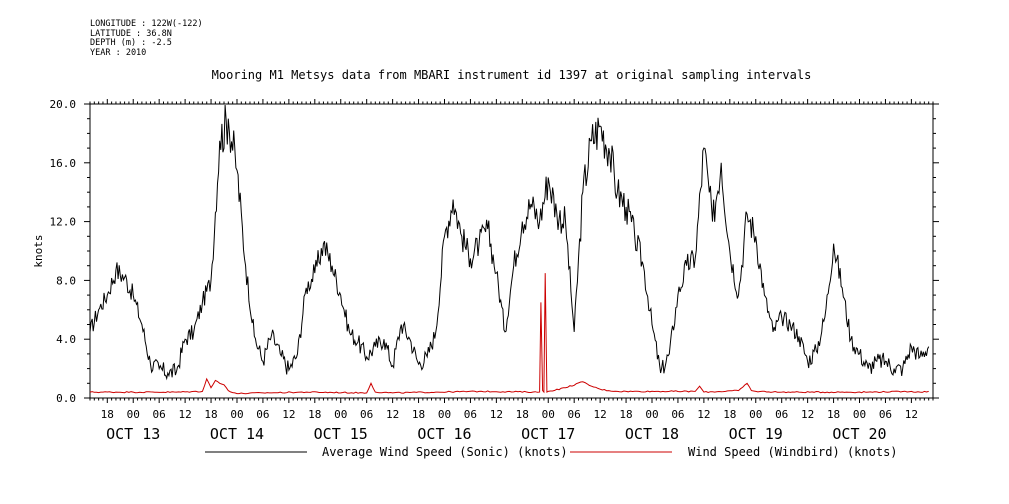 The width and height of the screenshot is (1009, 504). I want to click on x-date-label: OCT 13, so click(133, 434).